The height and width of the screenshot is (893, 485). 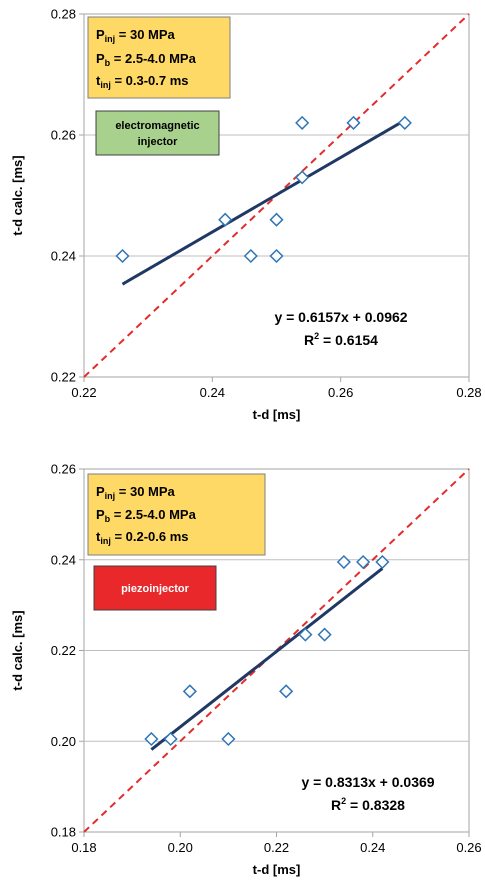 What do you see at coordinates (180, 847) in the screenshot?
I see `x-tick-label: 0.20` at bounding box center [180, 847].